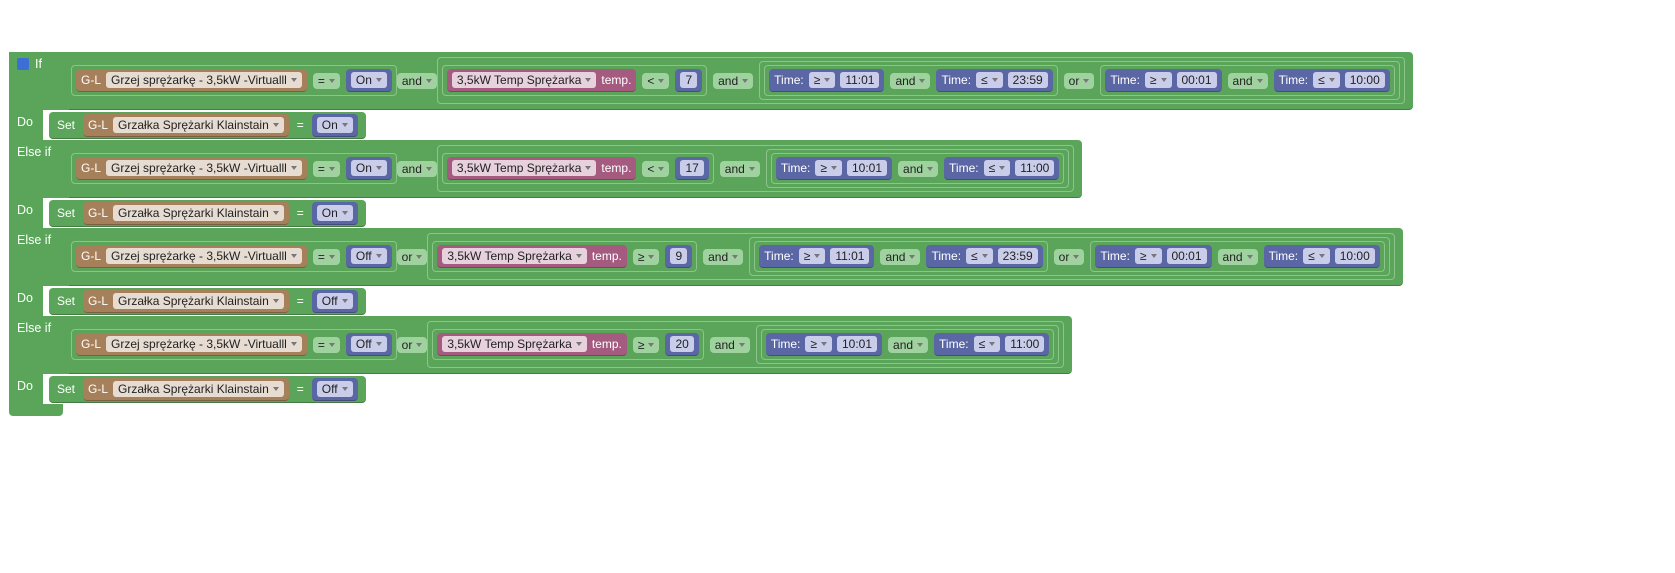 The height and width of the screenshot is (573, 1675). What do you see at coordinates (91, 168) in the screenshot?
I see `device-prefix: G-L` at bounding box center [91, 168].